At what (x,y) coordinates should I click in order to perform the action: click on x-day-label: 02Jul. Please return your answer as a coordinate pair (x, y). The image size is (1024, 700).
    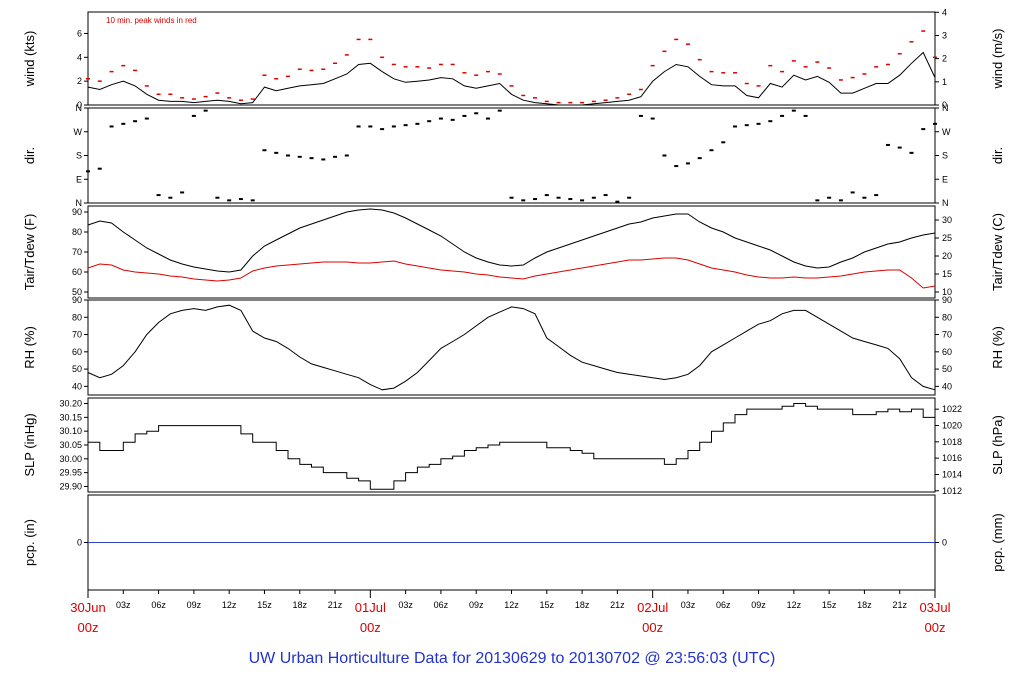
    Looking at the image, I should click on (652, 607).